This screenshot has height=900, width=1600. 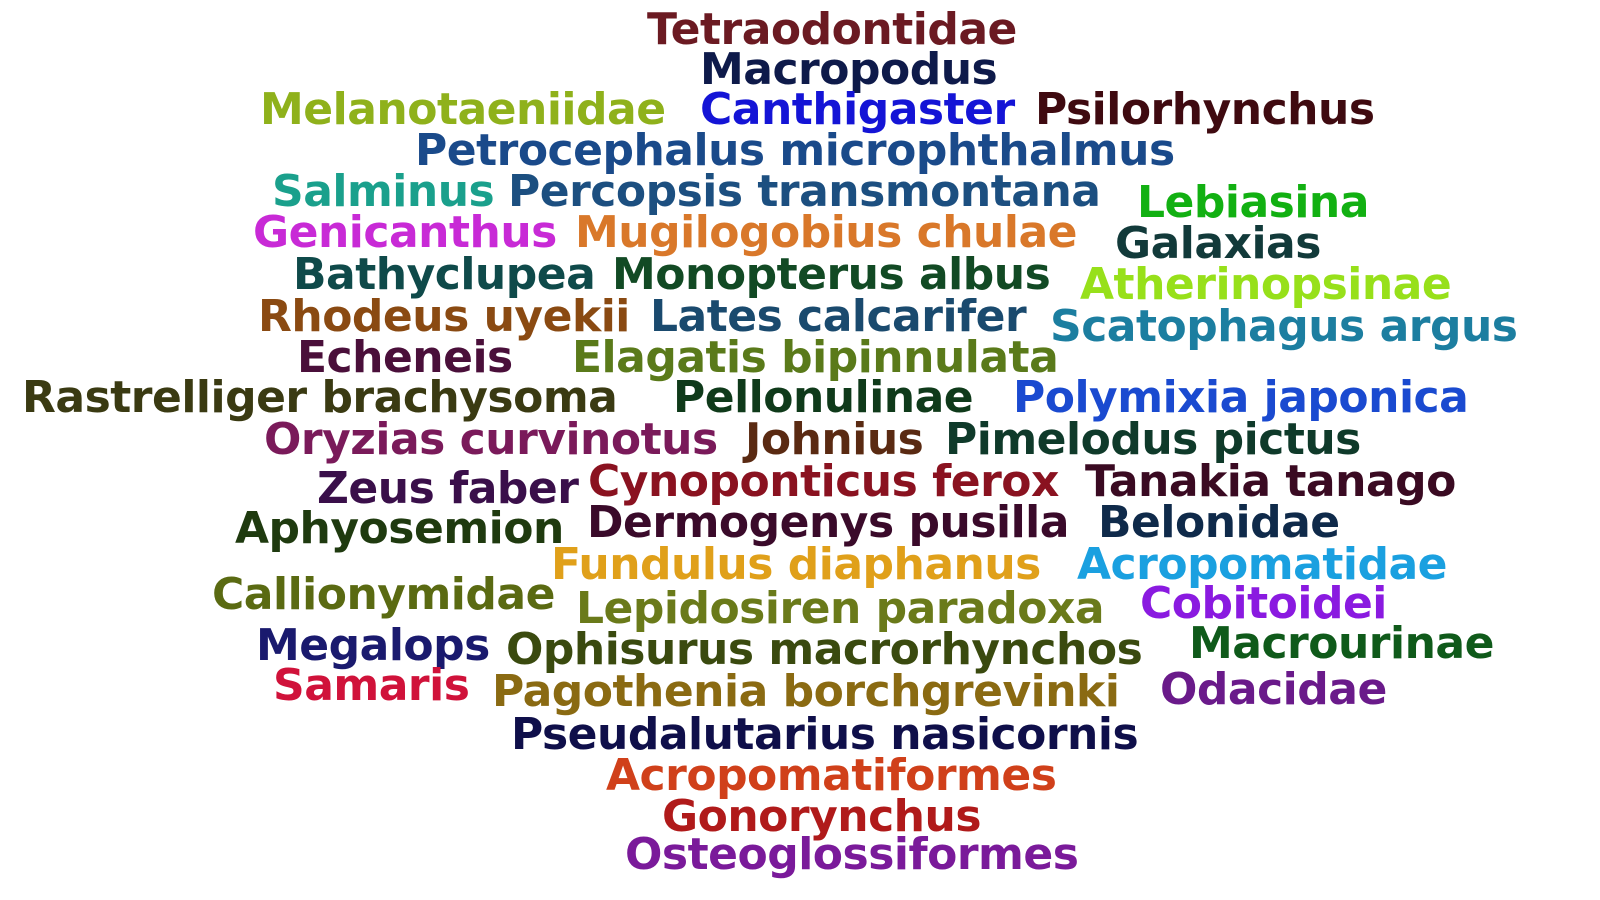 What do you see at coordinates (823, 481) in the screenshot?
I see `cloud-word: Cynoponticus ferox` at bounding box center [823, 481].